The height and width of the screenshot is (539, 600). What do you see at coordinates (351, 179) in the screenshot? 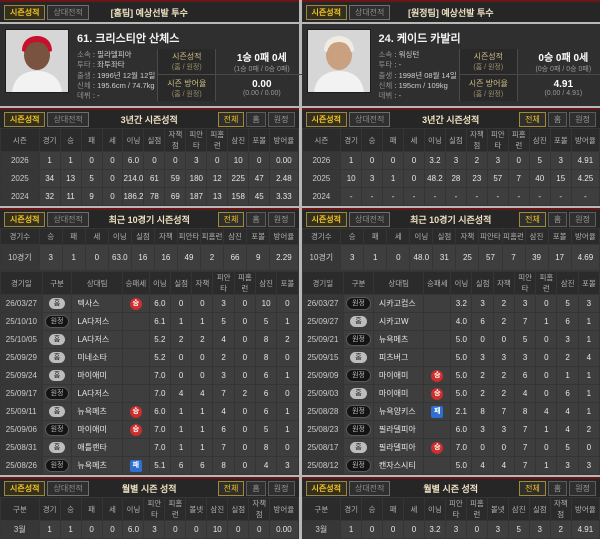
I see `table-cell: 10` at bounding box center [351, 179].